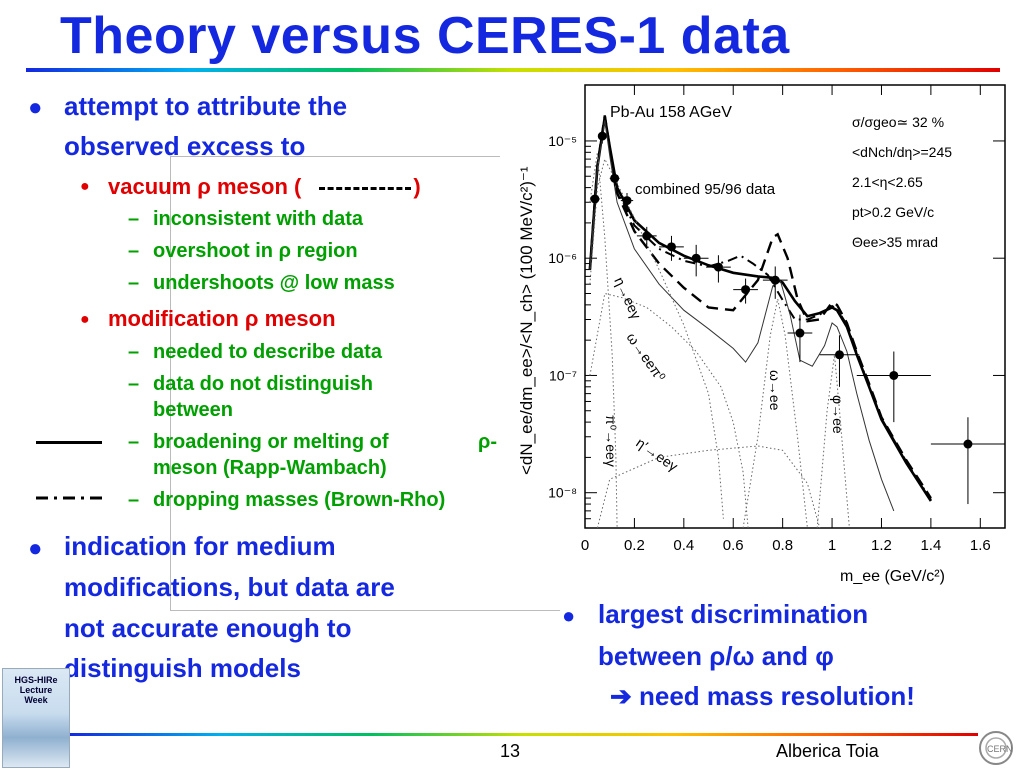 This screenshot has width=1024, height=768. Describe the element at coordinates (762, 696) in the screenshot. I see `bullet-text: ➔ need mass resolution!` at that location.